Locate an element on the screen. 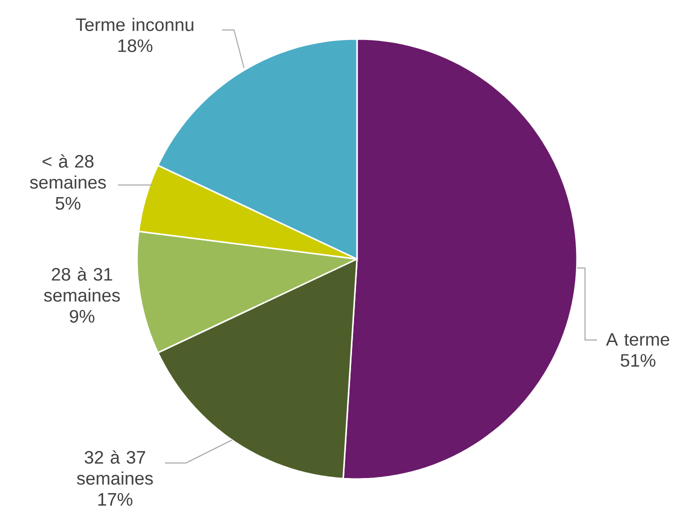 The height and width of the screenshot is (523, 685). data-label: 18% is located at coordinates (135, 45).